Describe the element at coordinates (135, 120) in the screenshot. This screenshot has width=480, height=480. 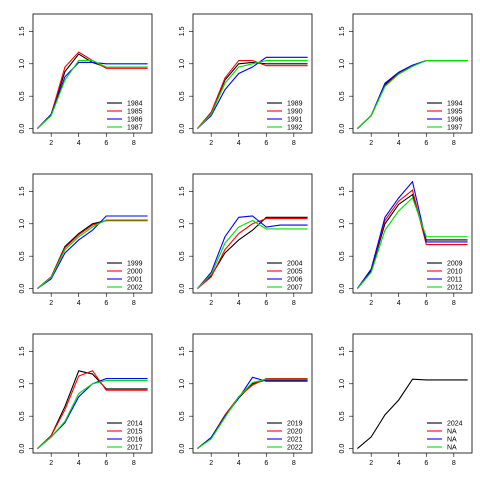
I see `legend-label: 1986` at that location.